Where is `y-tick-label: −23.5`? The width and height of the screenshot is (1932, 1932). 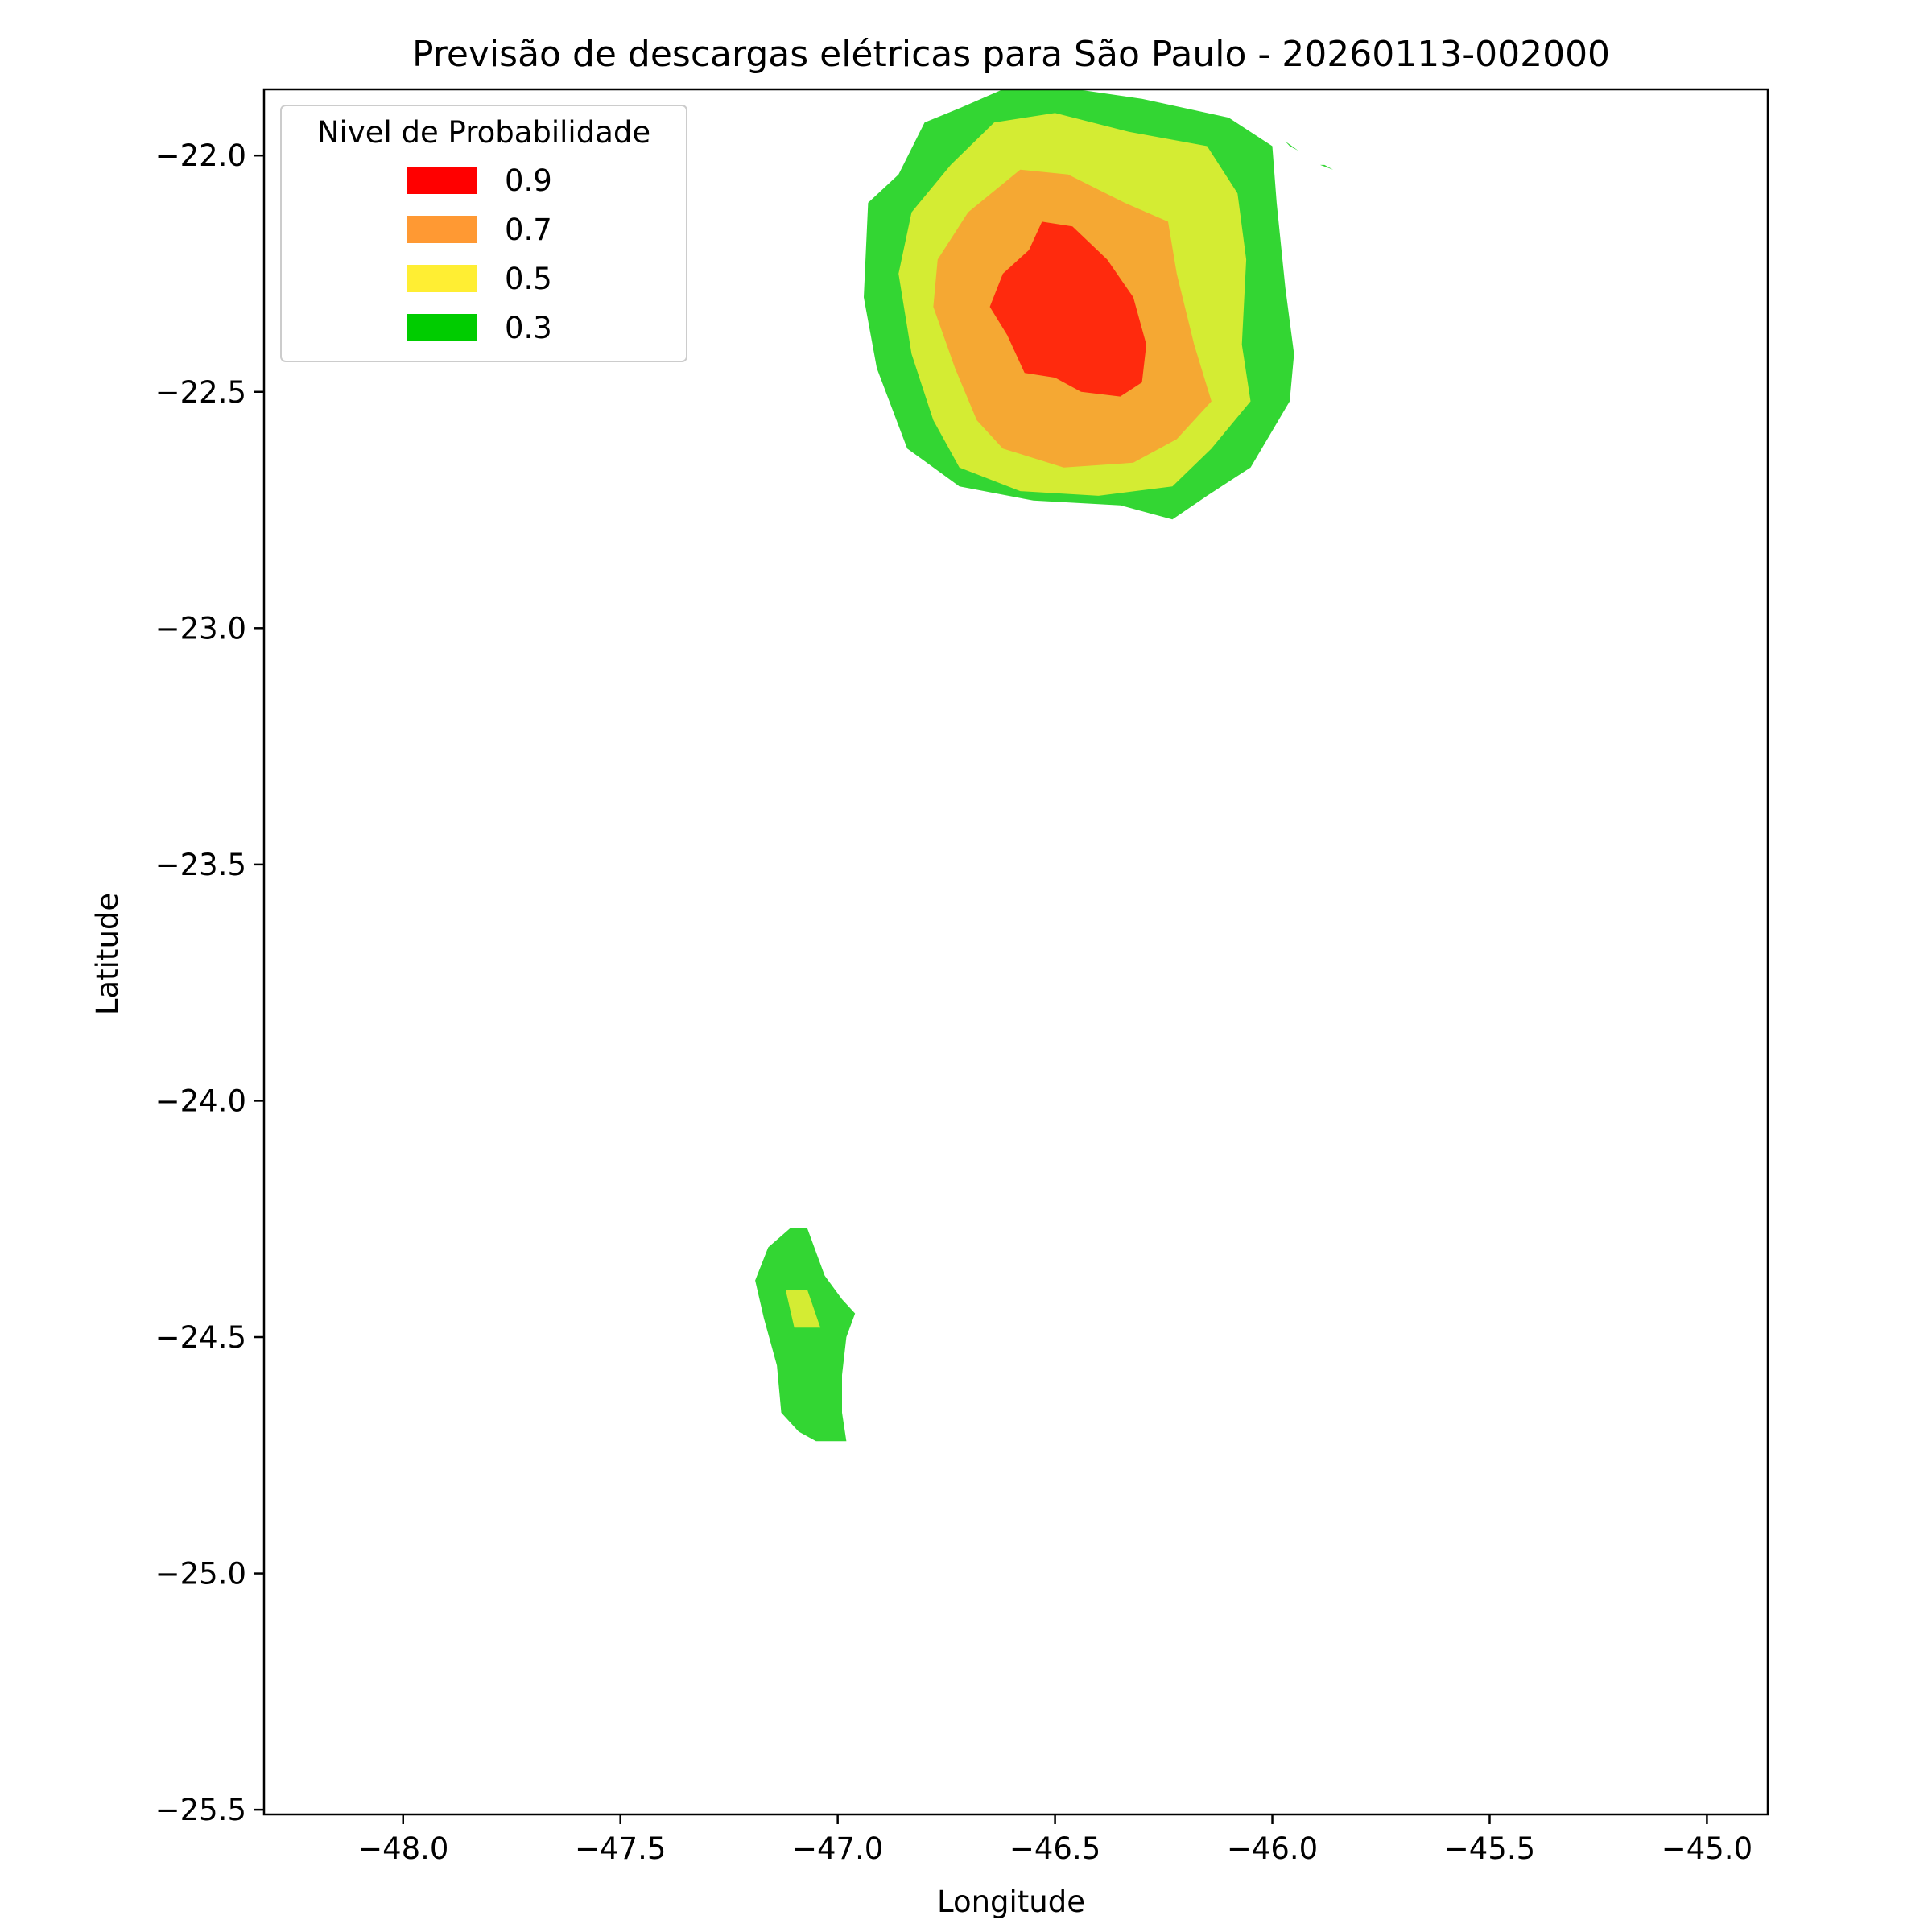 y-tick-label: −23.5 is located at coordinates (200, 865).